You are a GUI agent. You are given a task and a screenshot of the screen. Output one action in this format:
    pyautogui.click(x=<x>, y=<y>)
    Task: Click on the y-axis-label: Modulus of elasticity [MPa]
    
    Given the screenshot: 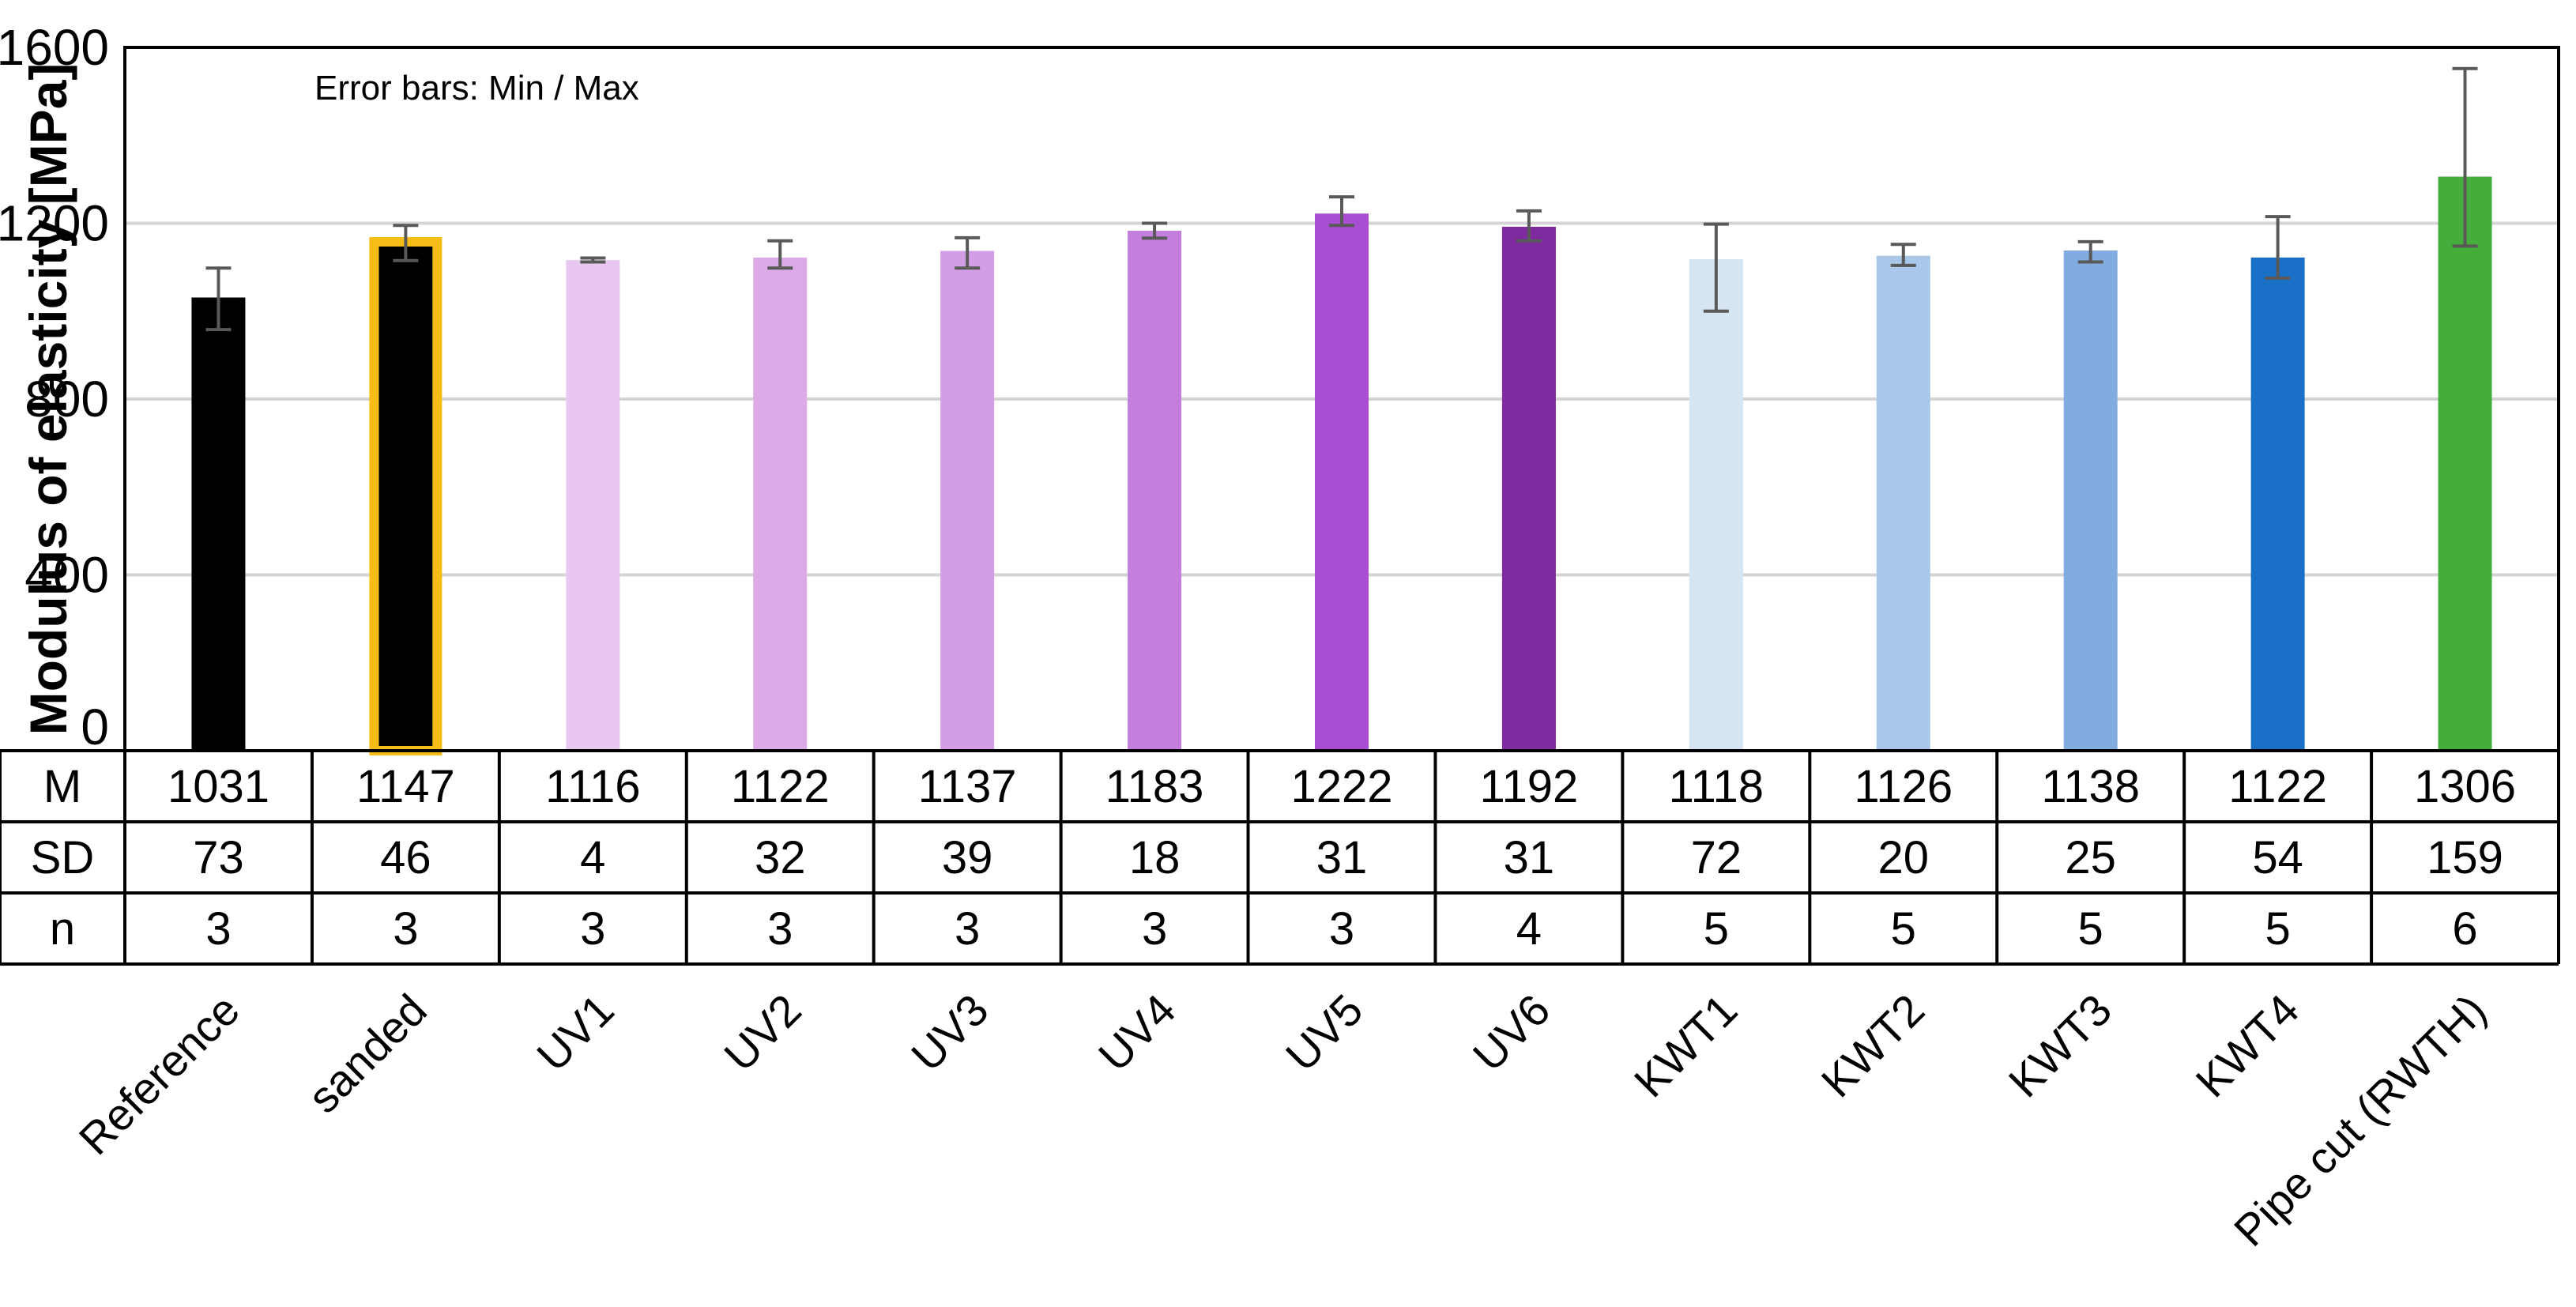 What is the action you would take?
    pyautogui.click(x=48, y=399)
    